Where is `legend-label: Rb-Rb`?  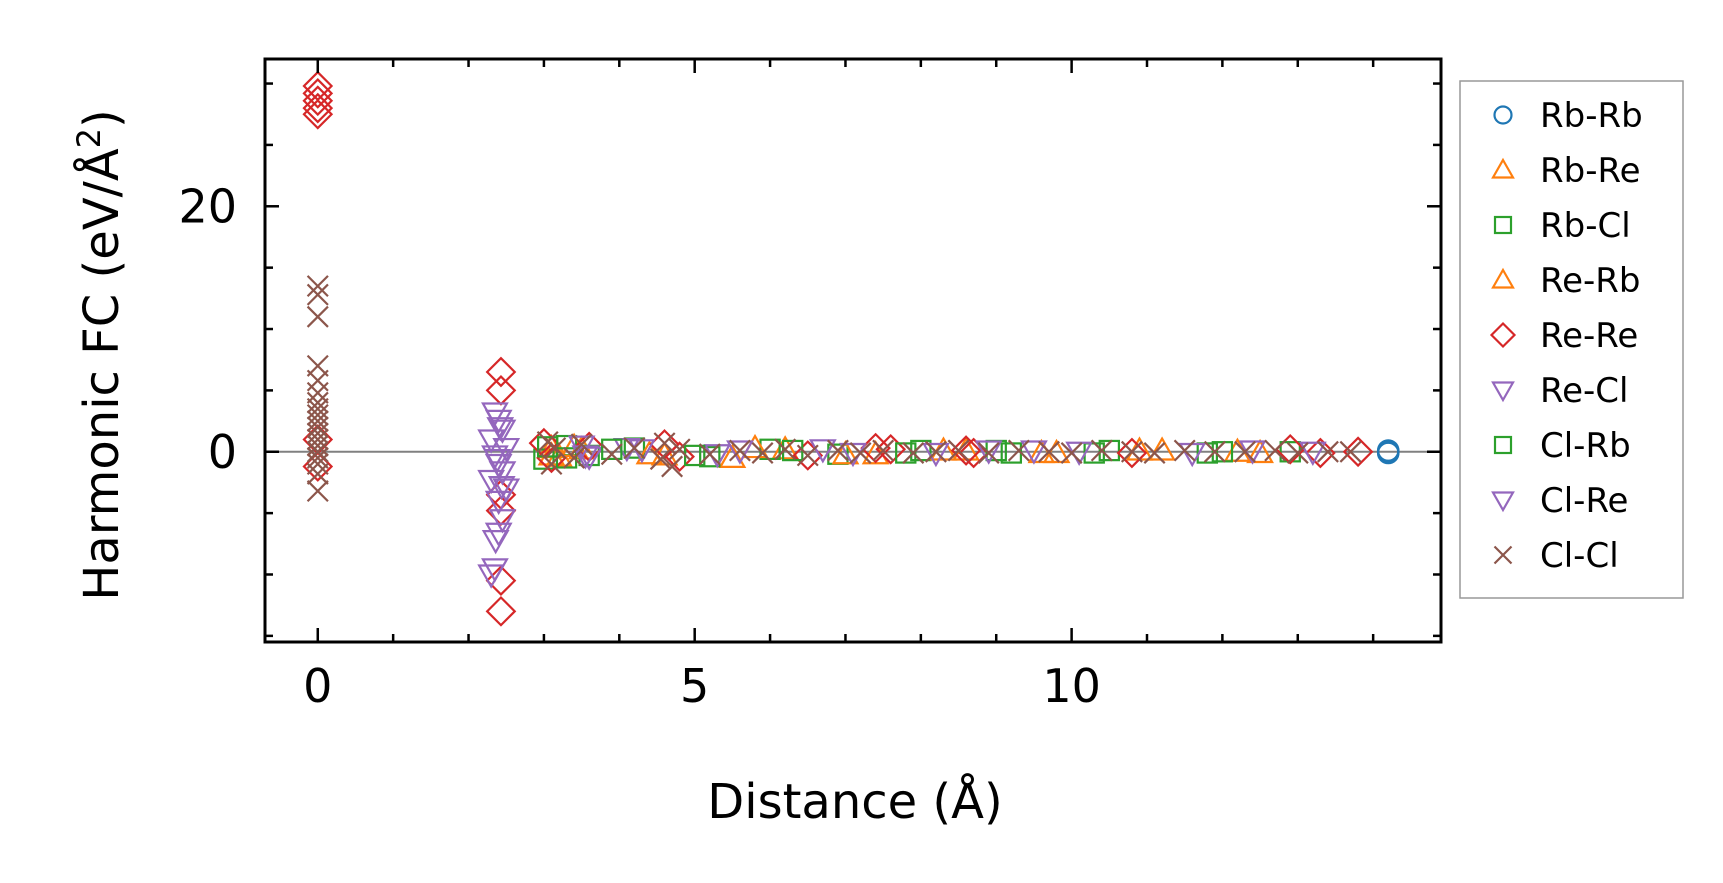 legend-label: Rb-Rb is located at coordinates (1591, 116).